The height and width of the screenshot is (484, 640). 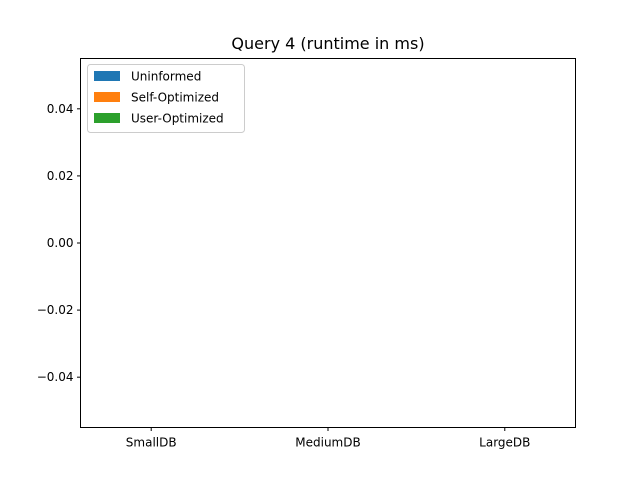 What do you see at coordinates (55, 310) in the screenshot?
I see `y-tick-label: −0.02` at bounding box center [55, 310].